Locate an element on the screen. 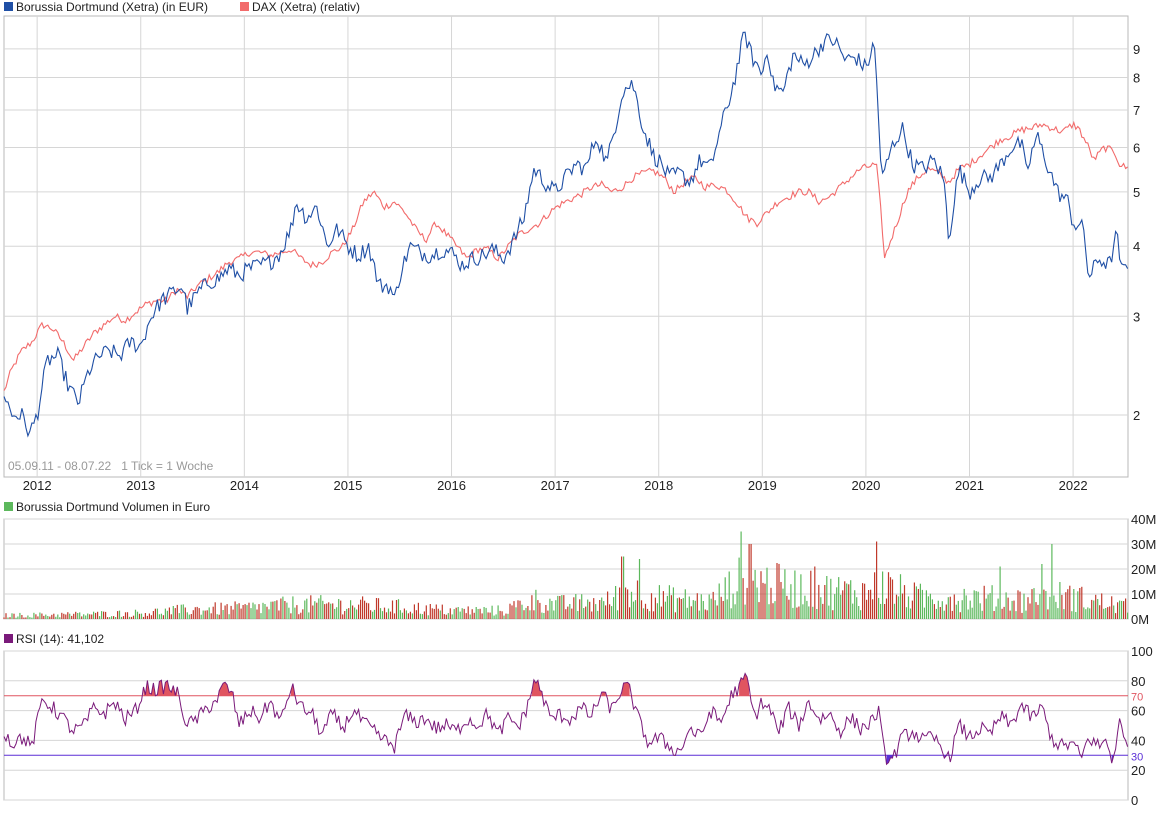 The height and width of the screenshot is (815, 1175). price-x-tick-label: 2017 is located at coordinates (555, 485).